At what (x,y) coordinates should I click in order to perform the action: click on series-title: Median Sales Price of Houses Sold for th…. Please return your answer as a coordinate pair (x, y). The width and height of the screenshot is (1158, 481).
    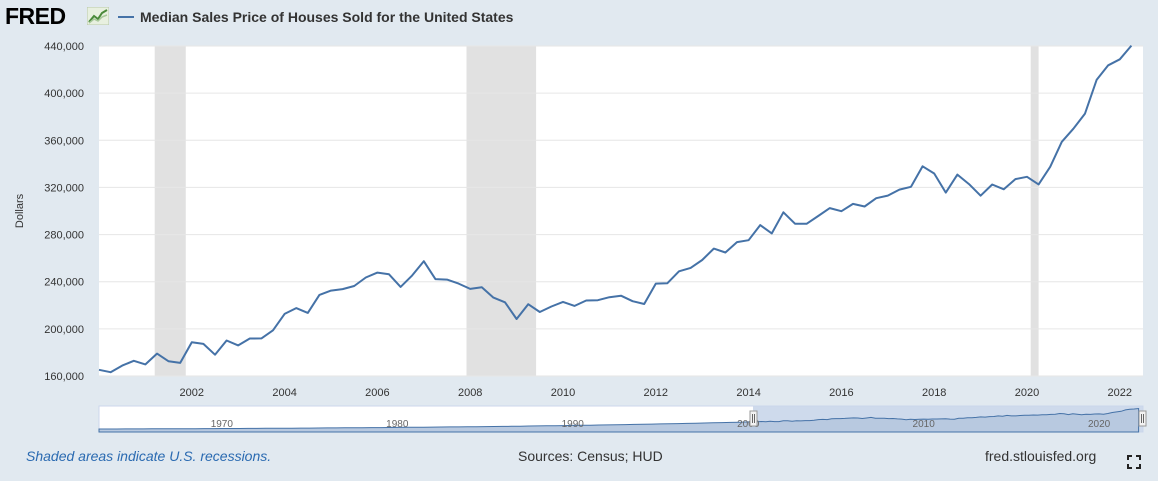
    Looking at the image, I should click on (327, 17).